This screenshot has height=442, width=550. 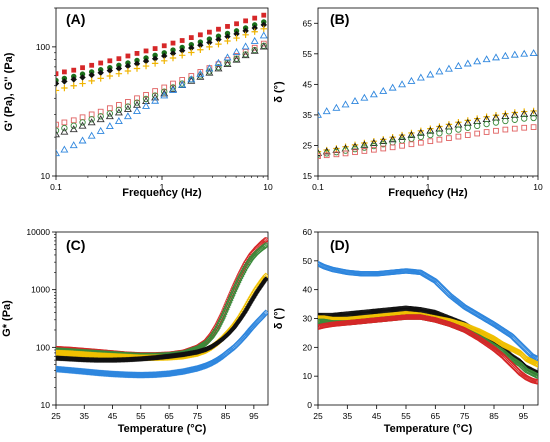 What do you see at coordinates (308, 290) in the screenshot?
I see `y-tick-label: 40` at bounding box center [308, 290].